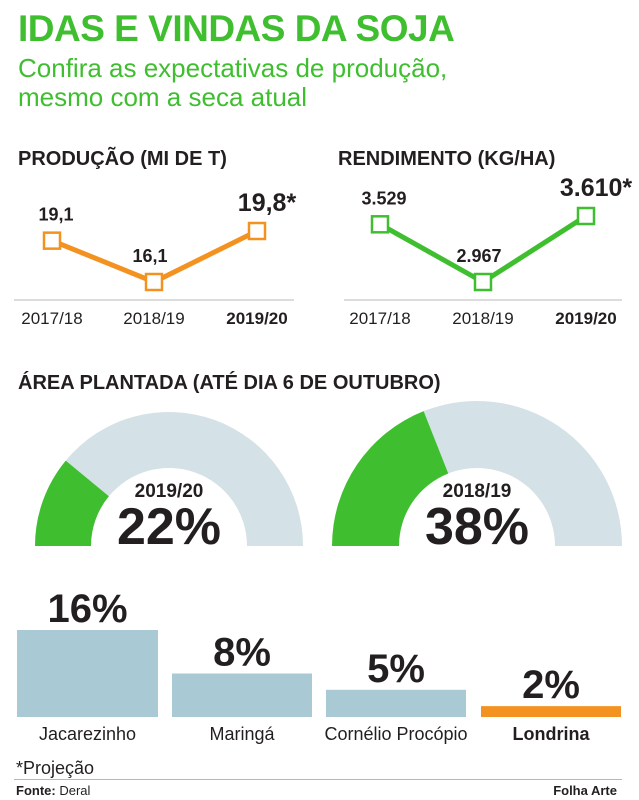  Describe the element at coordinates (477, 491) in the screenshot. I see `area-2018-19-gauge-year: 2018/19` at that location.